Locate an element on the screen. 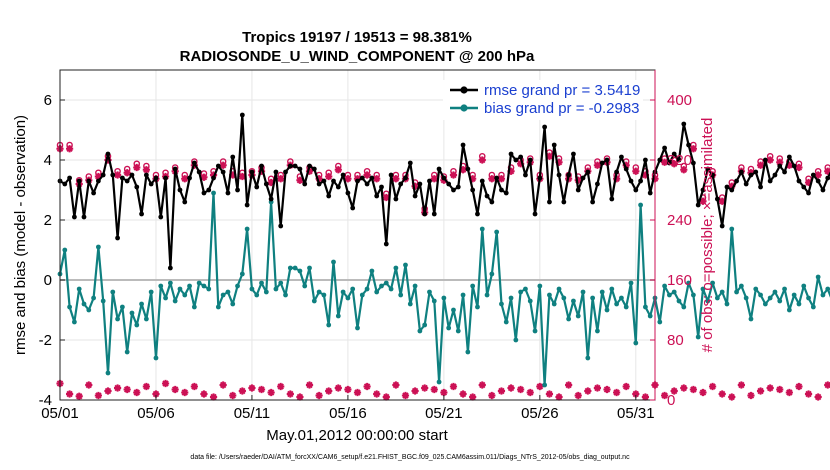 Image resolution: width=830 pixels, height=470 pixels. x-axis: 05/01 05/06 05/11 05/16 05/21 05/26 05/31 is located at coordinates (348, 408).